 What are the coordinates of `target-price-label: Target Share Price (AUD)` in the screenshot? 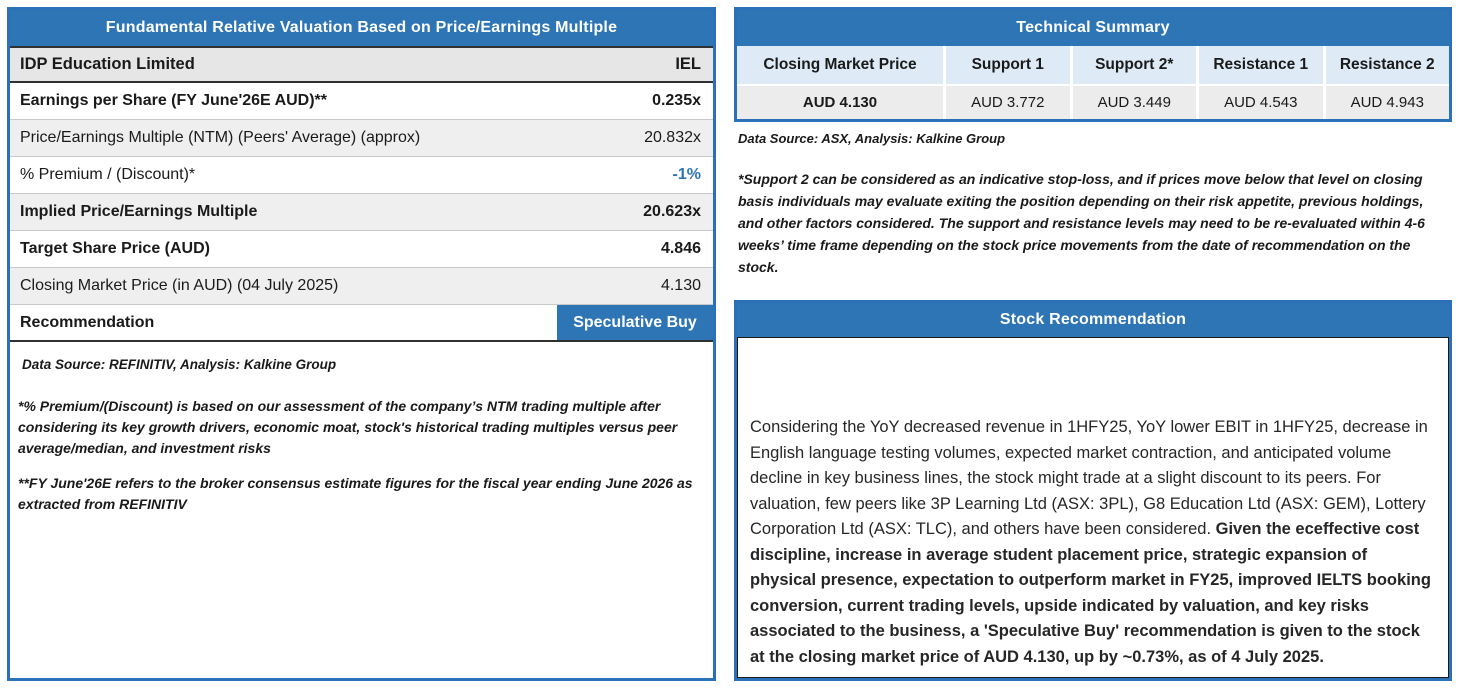 It's located at (115, 248).